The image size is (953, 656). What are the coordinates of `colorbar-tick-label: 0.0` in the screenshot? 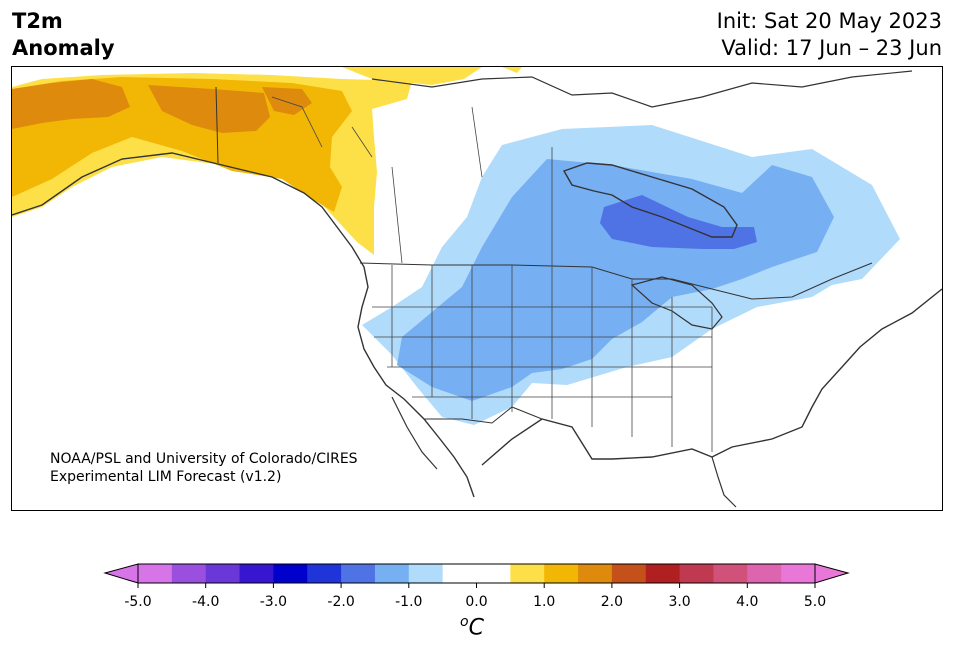 It's located at (476, 602).